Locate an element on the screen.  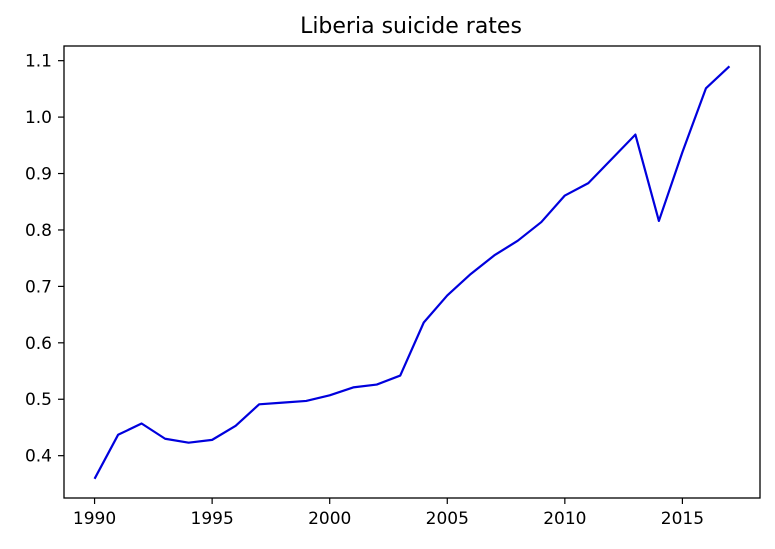
y-tick-label: 0.6 is located at coordinates (38, 344).